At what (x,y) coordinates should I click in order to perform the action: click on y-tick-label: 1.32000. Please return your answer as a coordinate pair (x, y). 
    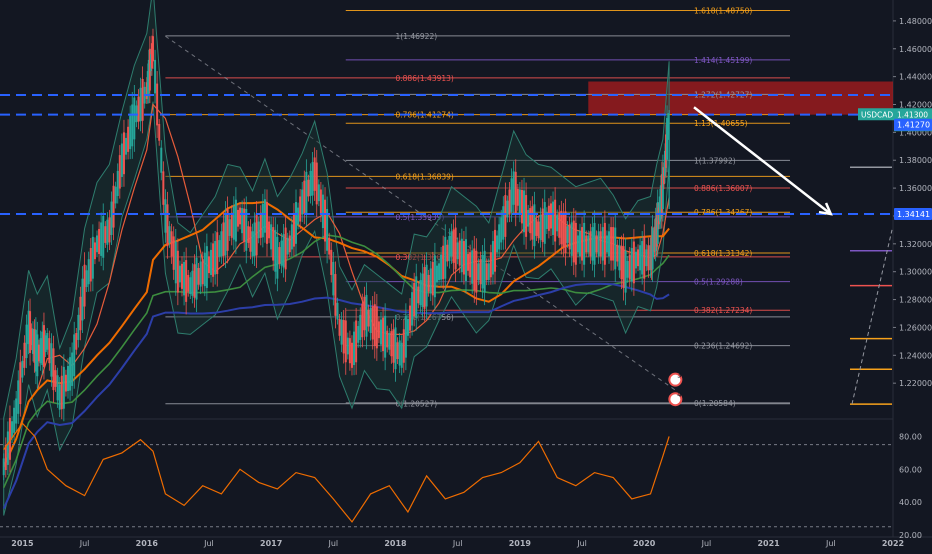
    Looking at the image, I should click on (915, 244).